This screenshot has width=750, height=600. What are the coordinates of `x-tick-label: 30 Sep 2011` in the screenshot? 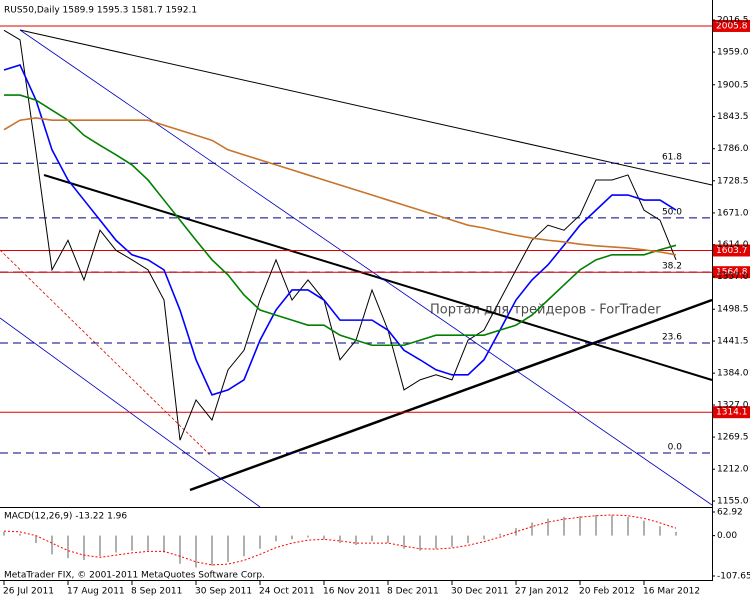 It's located at (223, 592).